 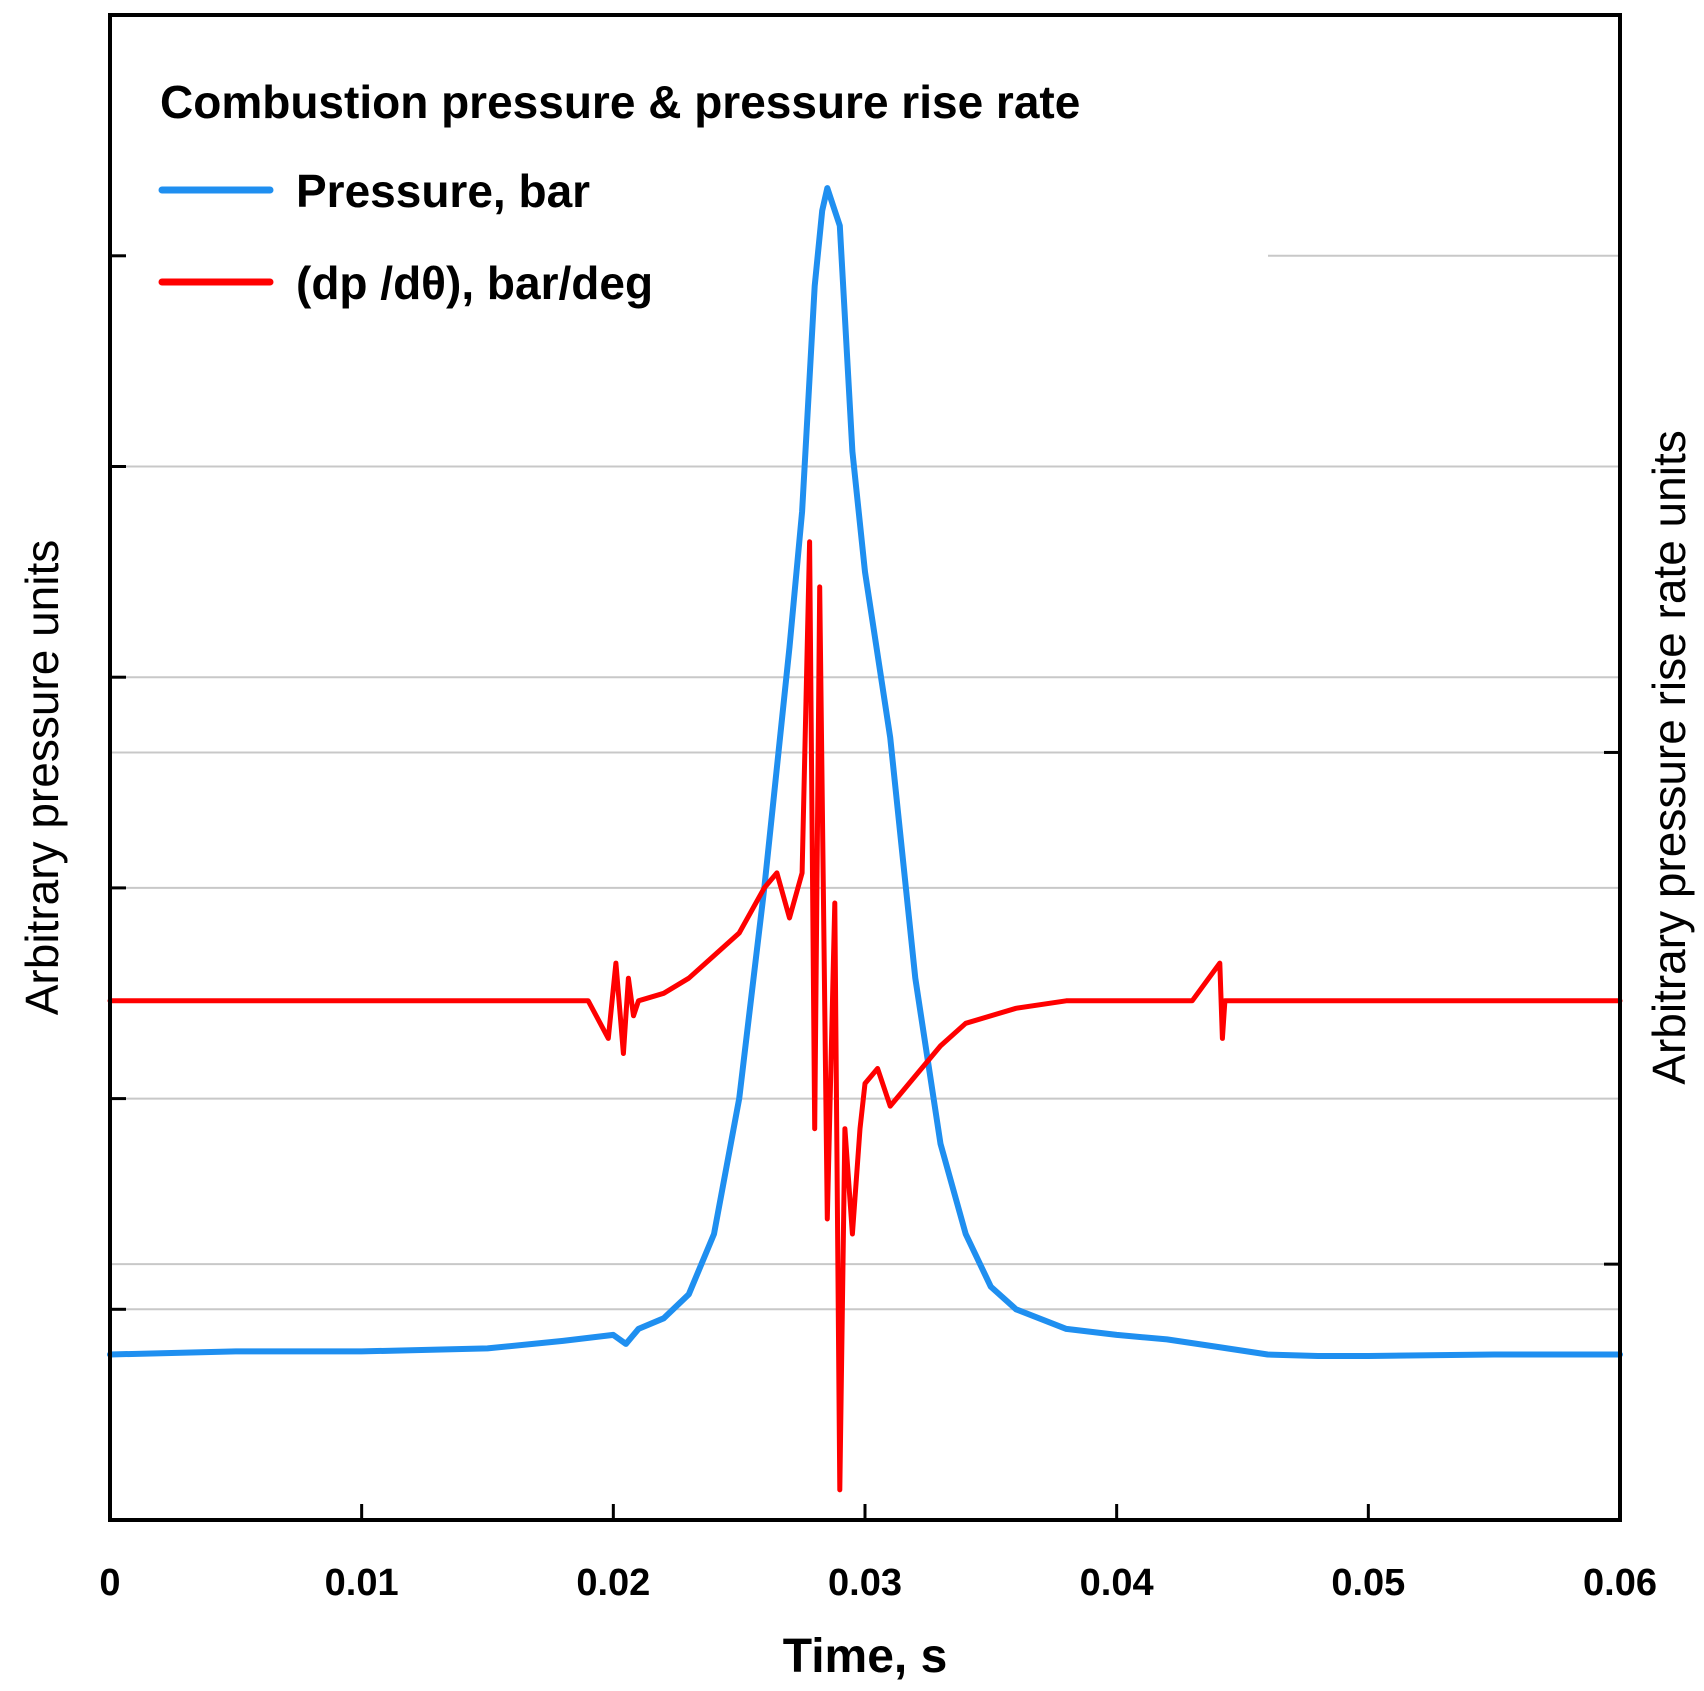 What do you see at coordinates (109, 1583) in the screenshot?
I see `x-tick-label: 0` at bounding box center [109, 1583].